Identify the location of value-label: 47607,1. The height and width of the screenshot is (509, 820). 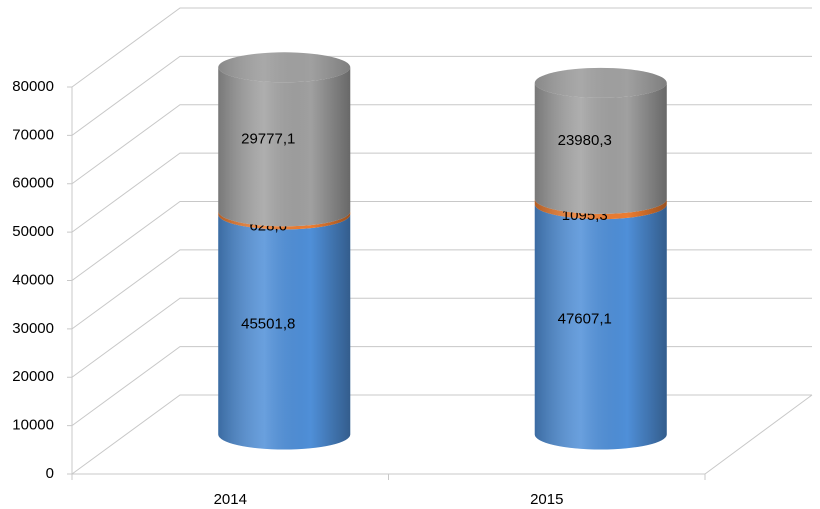
(585, 318).